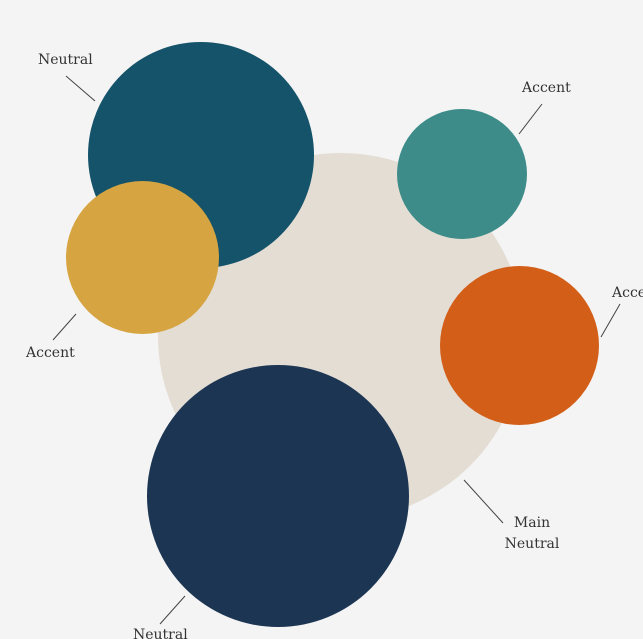 The width and height of the screenshot is (643, 639). I want to click on leader-accent-right, so click(610, 320).